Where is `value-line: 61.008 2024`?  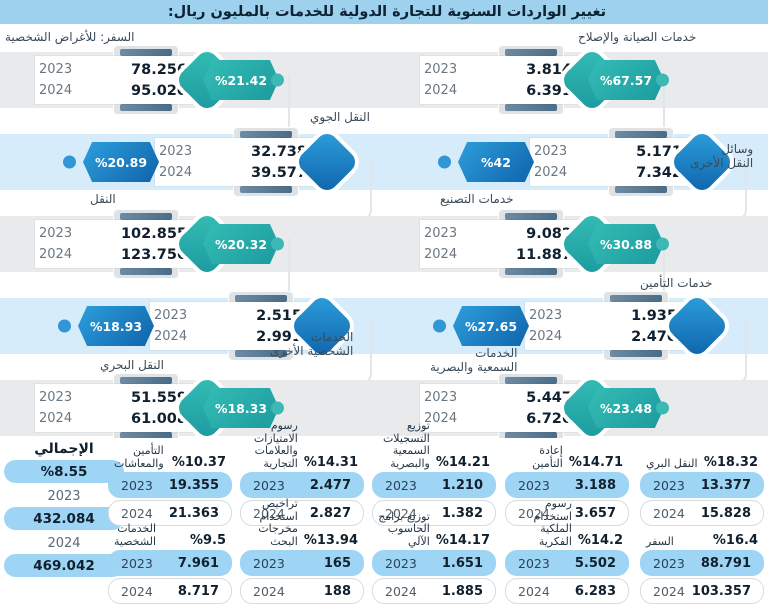 value-line: 61.008 2024 is located at coordinates (113, 418).